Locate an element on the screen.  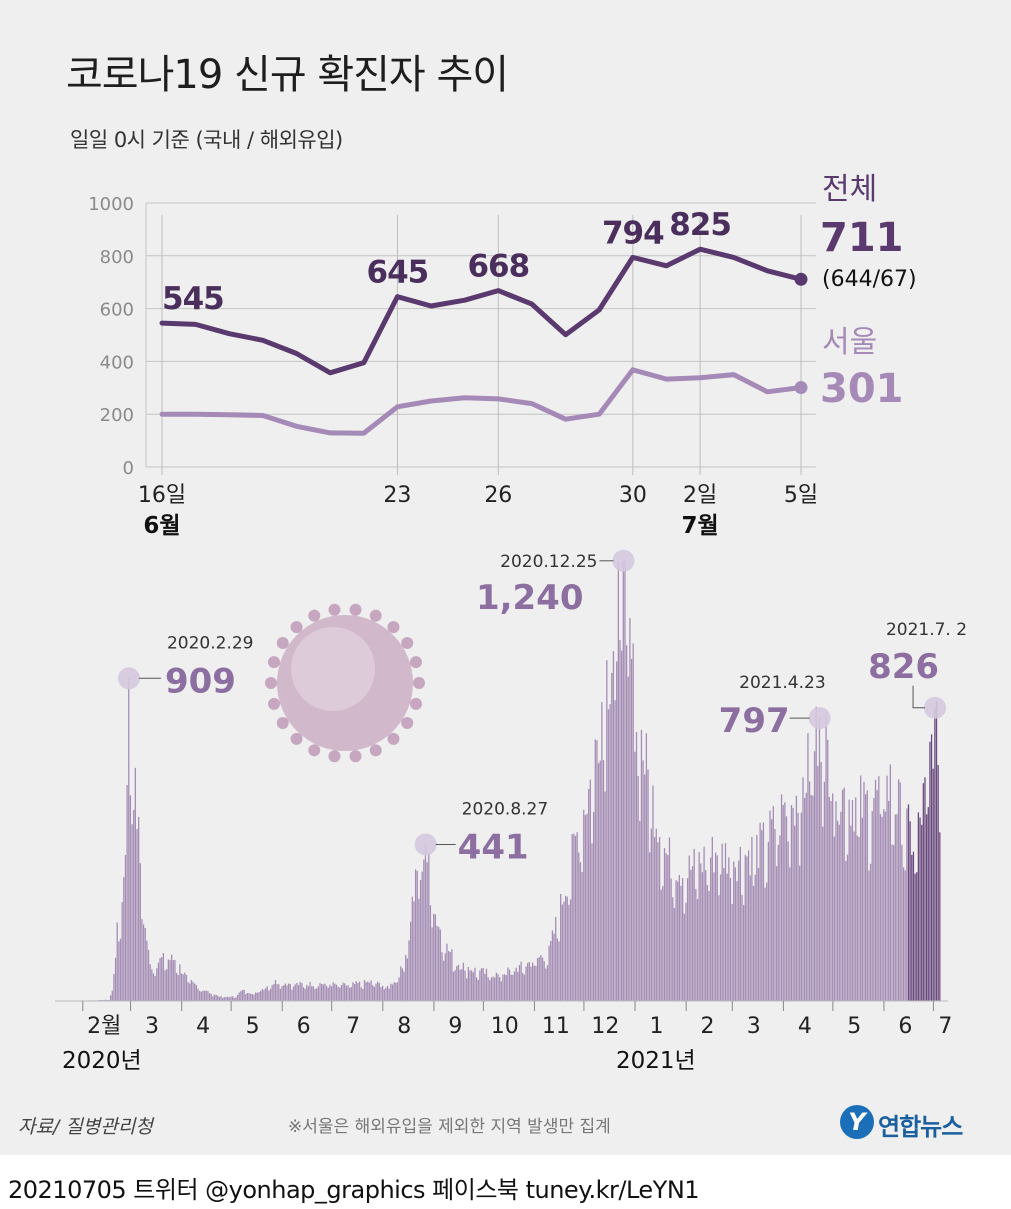
total-end-breakdown: (644/67) is located at coordinates (869, 279).